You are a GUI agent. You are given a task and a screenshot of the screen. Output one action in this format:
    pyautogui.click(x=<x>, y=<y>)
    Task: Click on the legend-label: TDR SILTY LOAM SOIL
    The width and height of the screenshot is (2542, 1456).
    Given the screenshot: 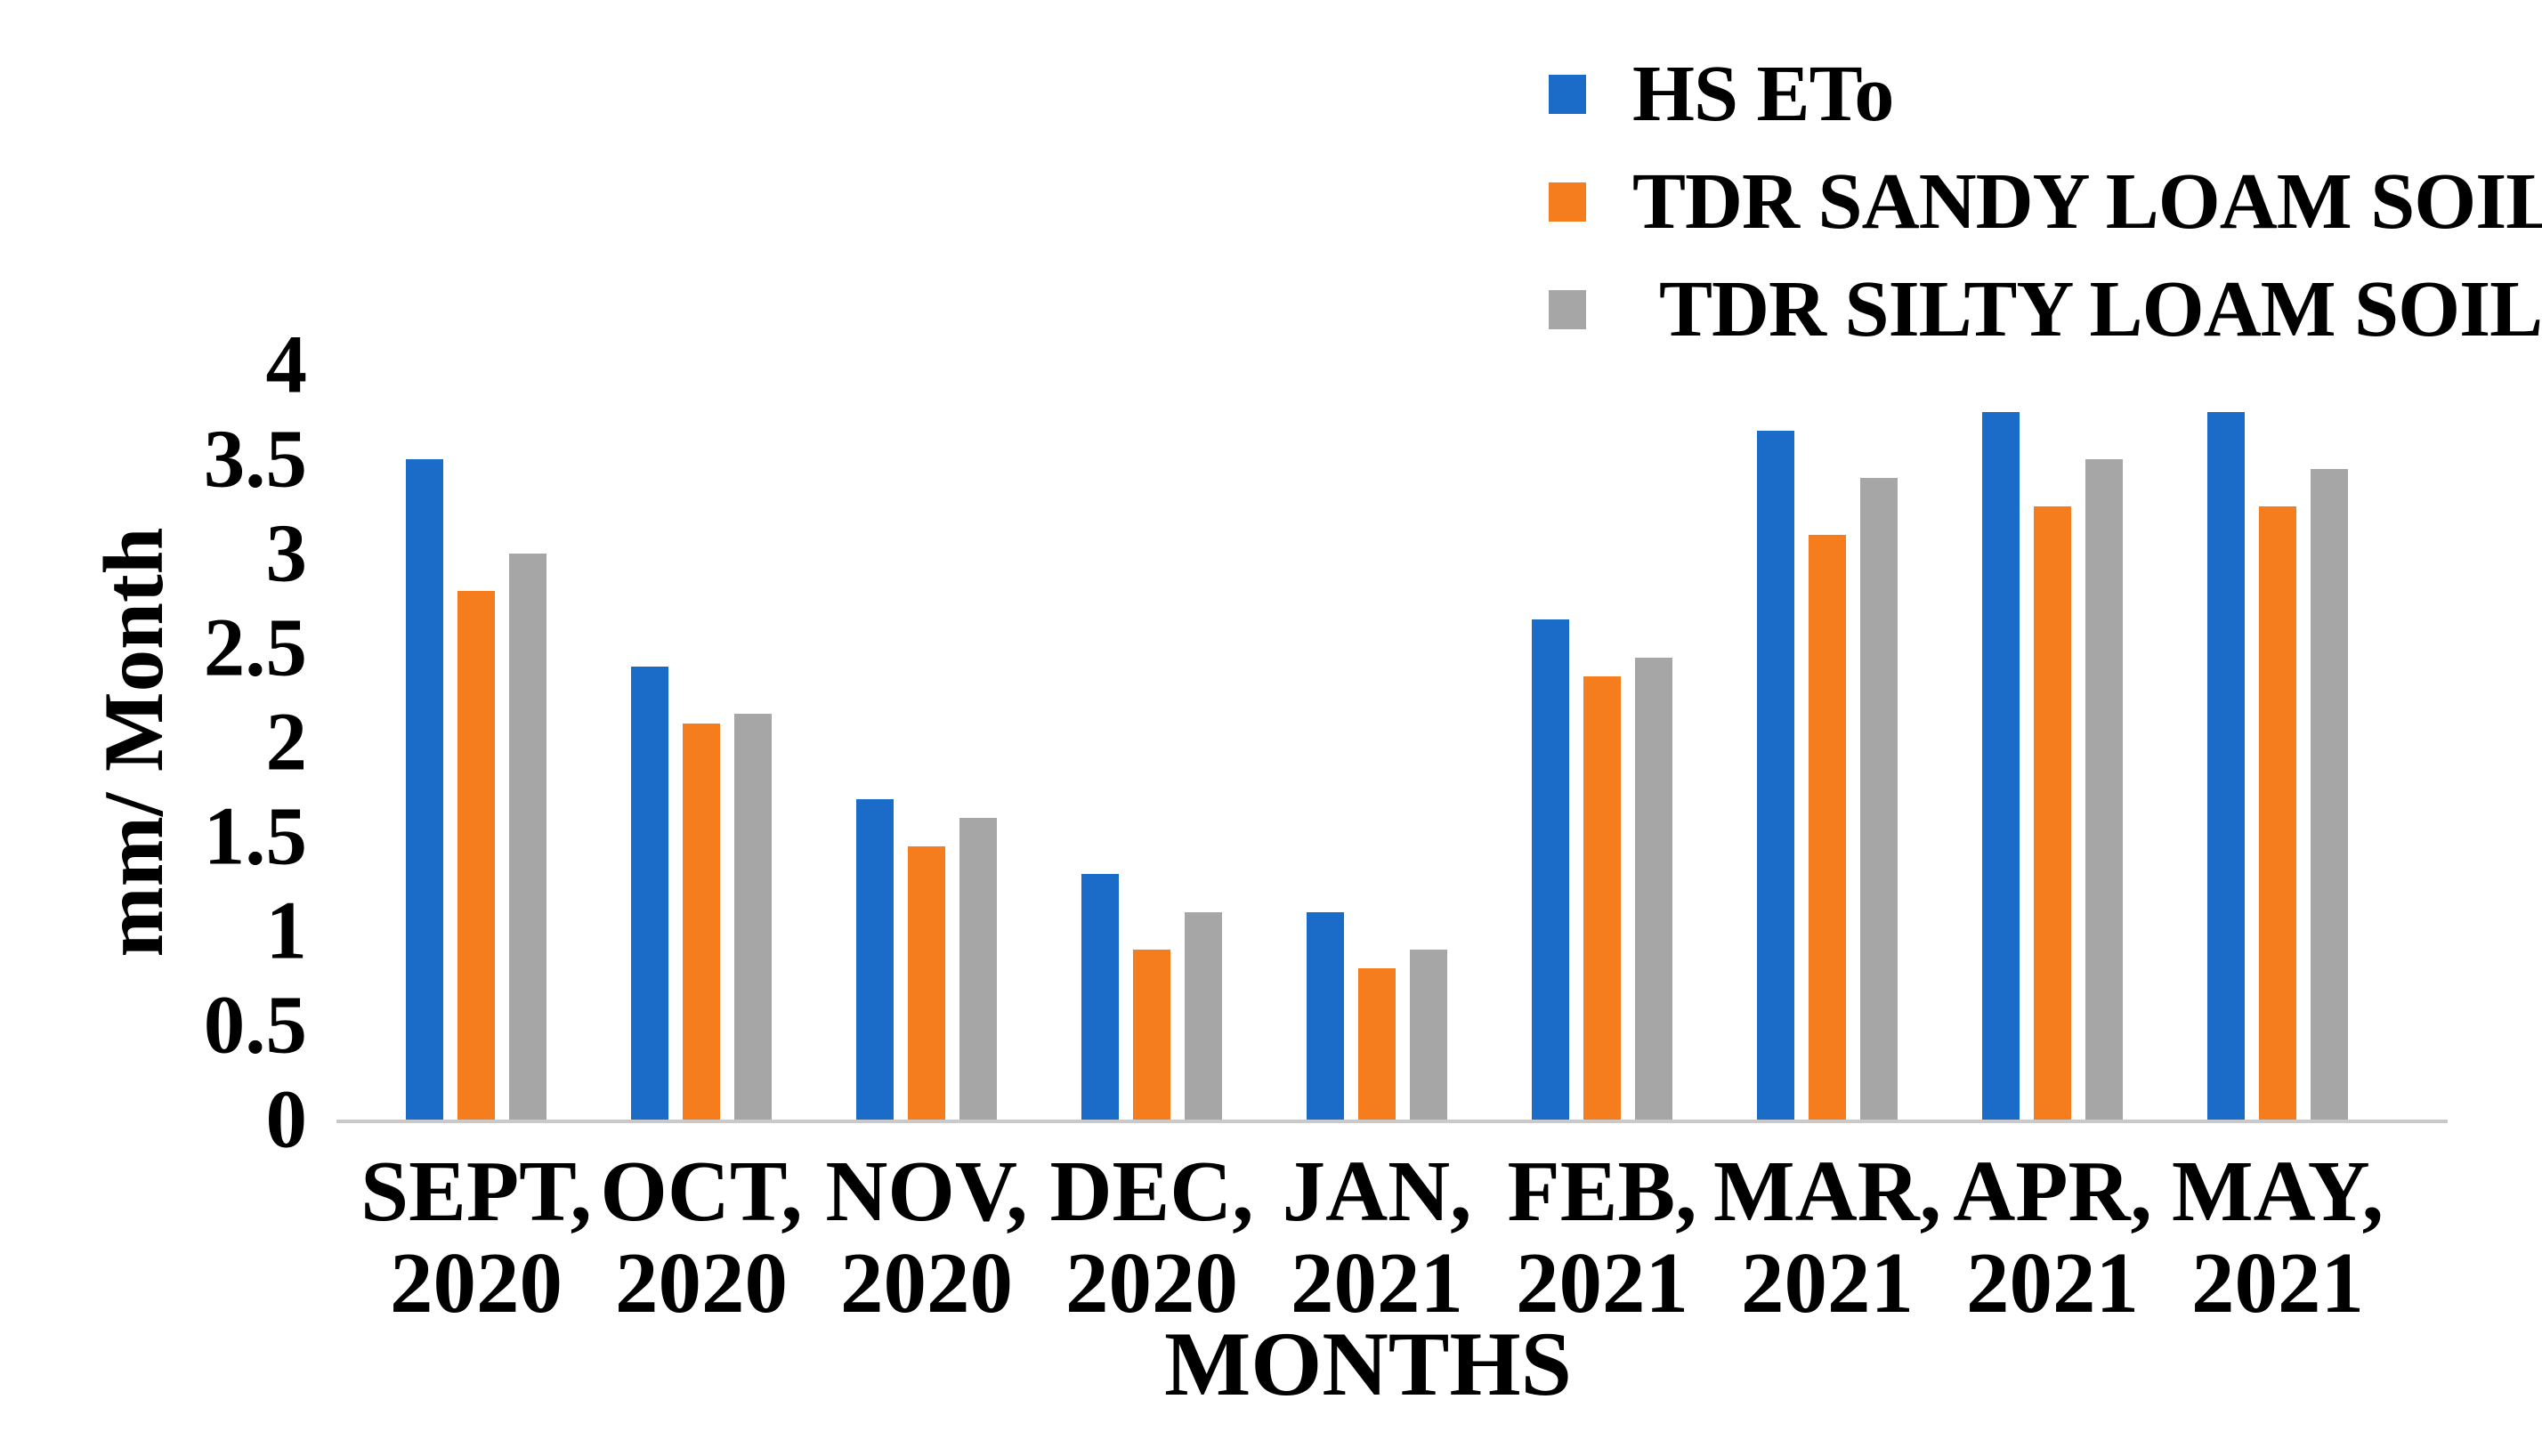 What is the action you would take?
    pyautogui.click(x=2100, y=308)
    